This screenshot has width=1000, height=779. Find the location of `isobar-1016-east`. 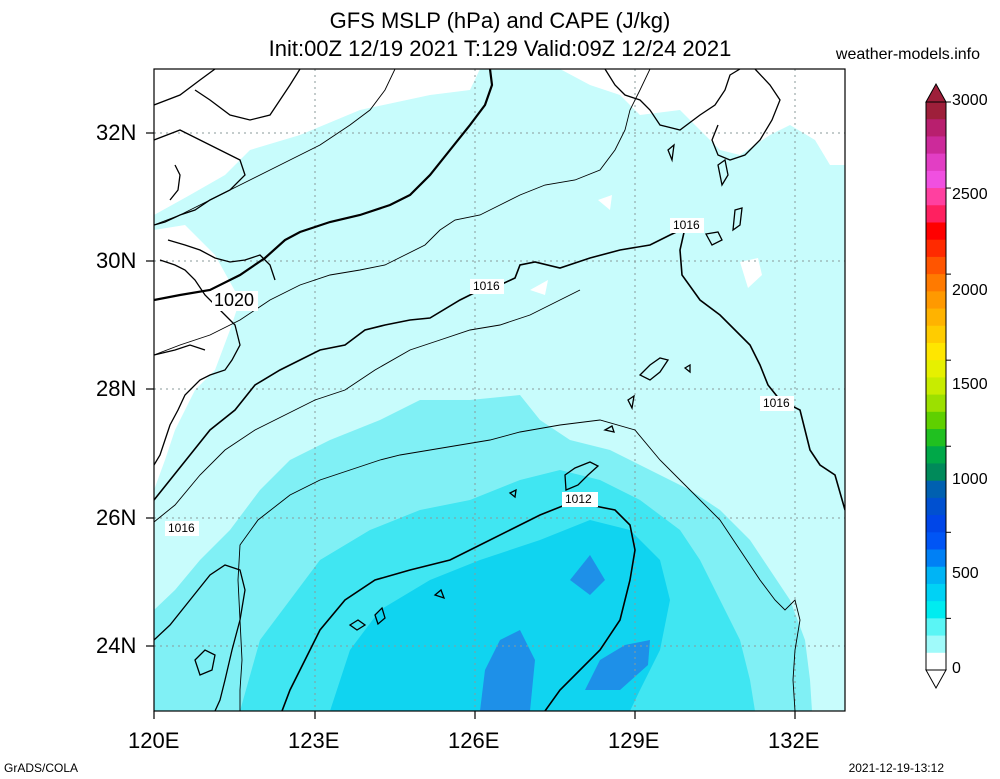

isobar-1016-east is located at coordinates (762, 369).